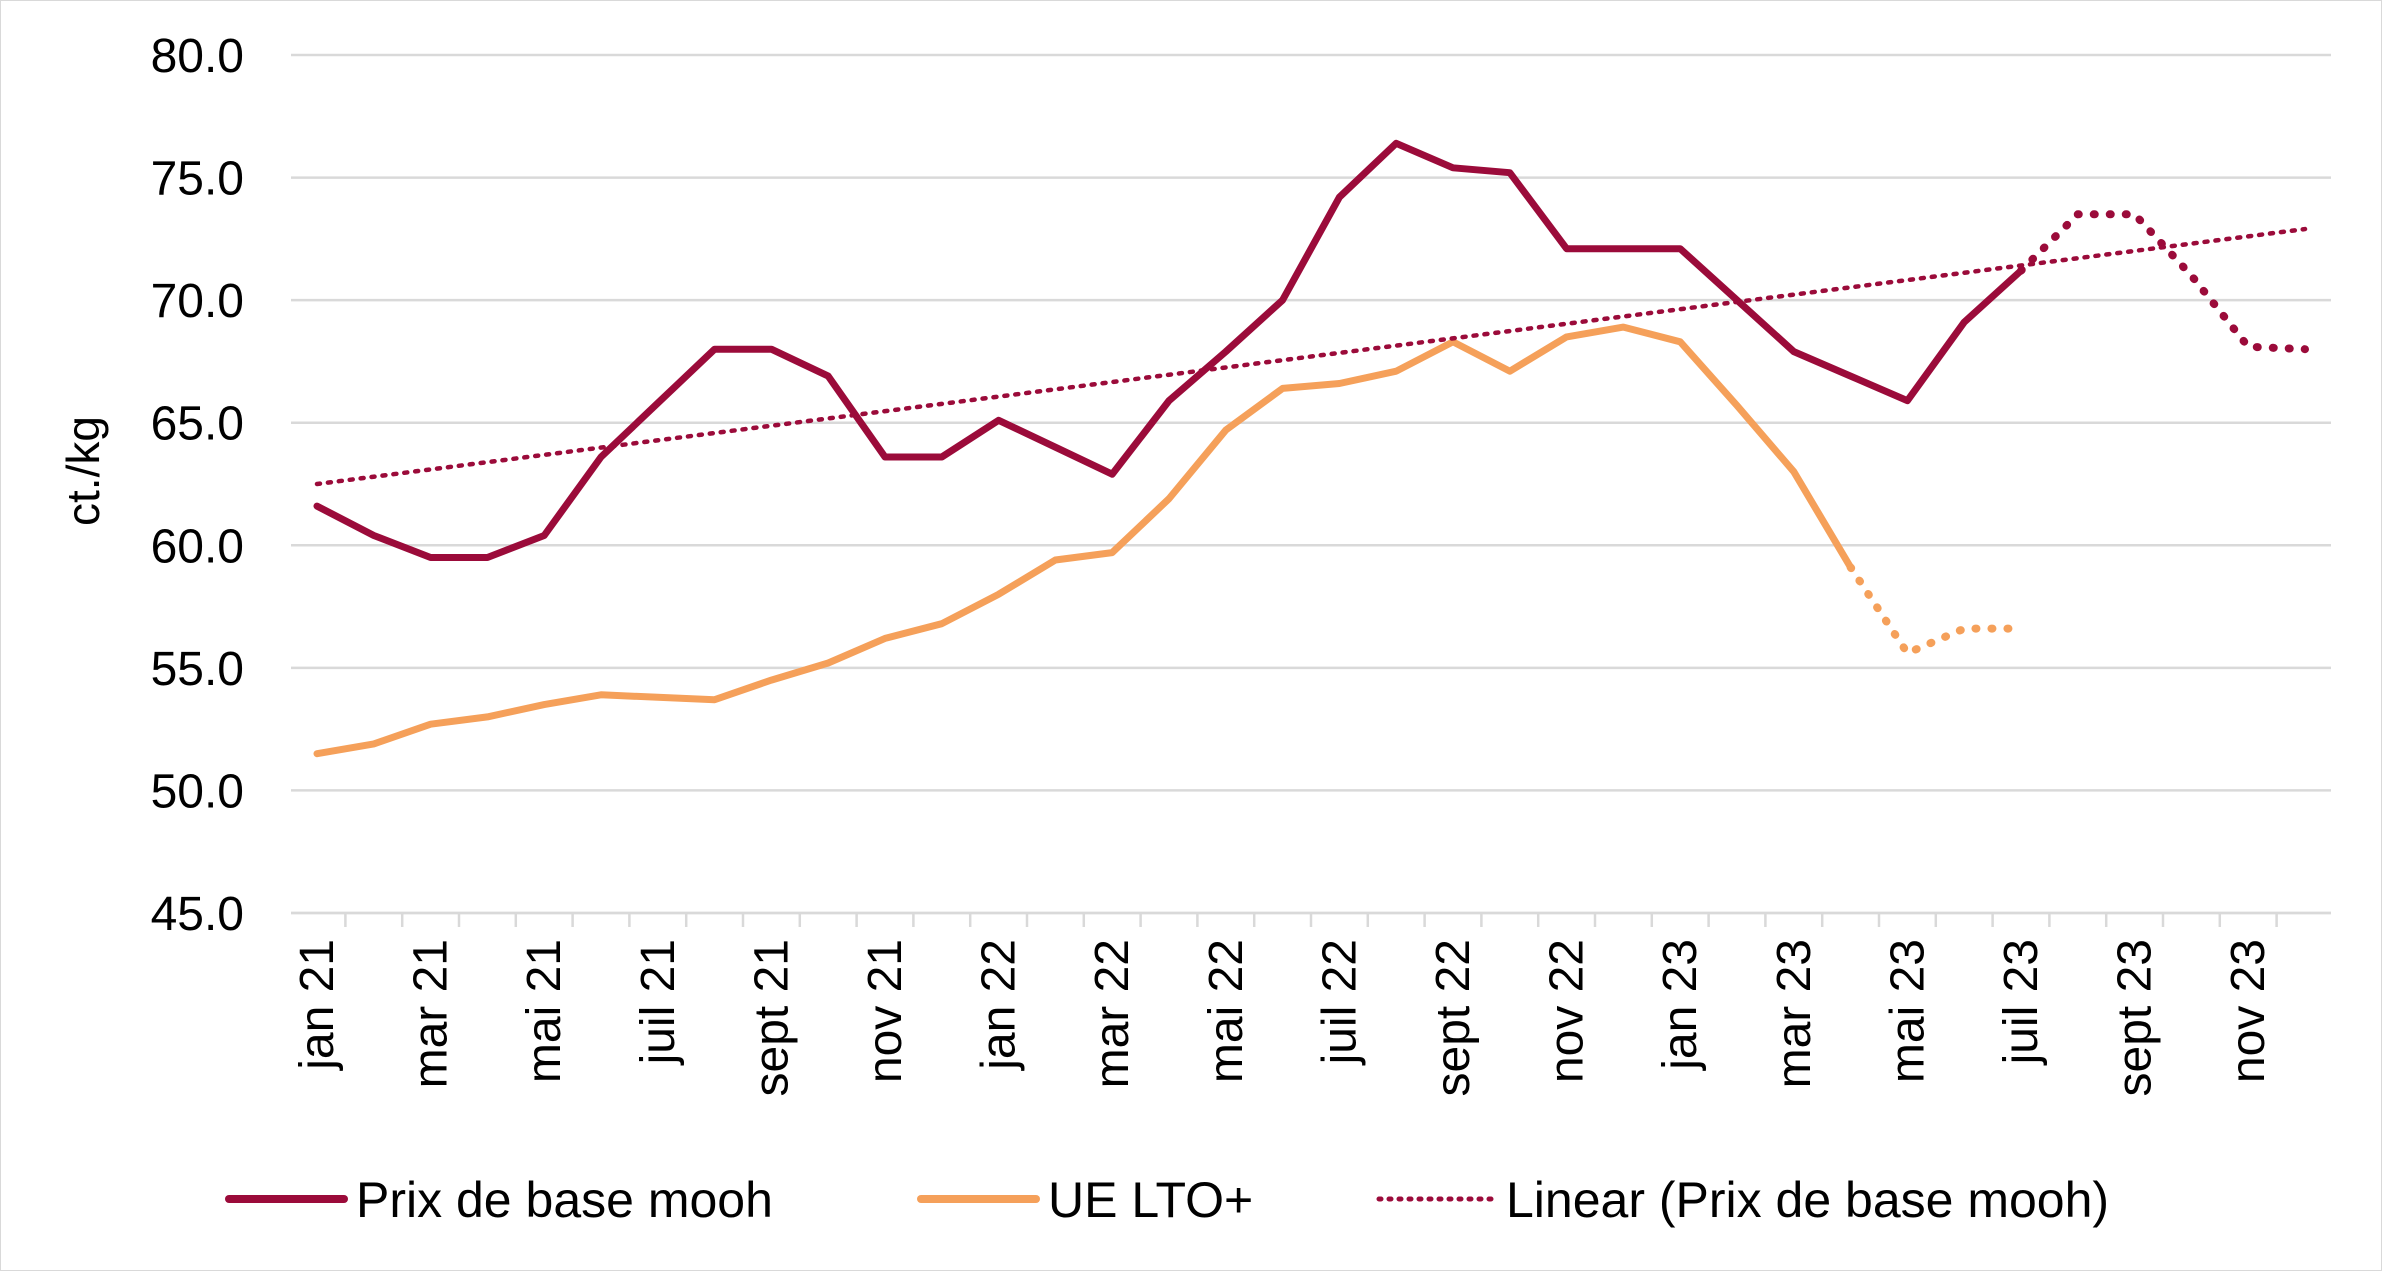  Describe the element at coordinates (431, 1013) in the screenshot. I see `x-tick-label: mar 21` at that location.